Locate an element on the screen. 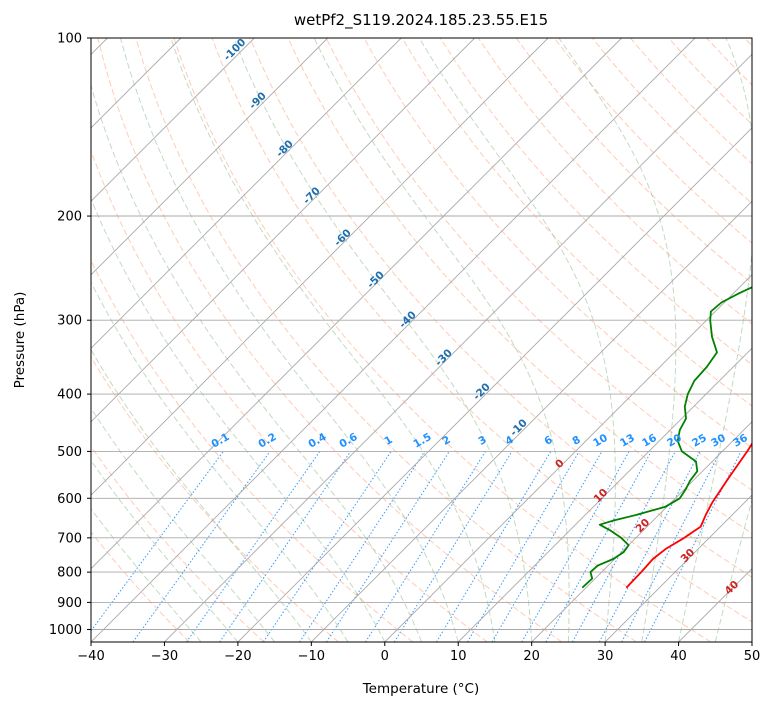 The width and height of the screenshot is (775, 708). mixing-ratio-label: 30 is located at coordinates (718, 441).